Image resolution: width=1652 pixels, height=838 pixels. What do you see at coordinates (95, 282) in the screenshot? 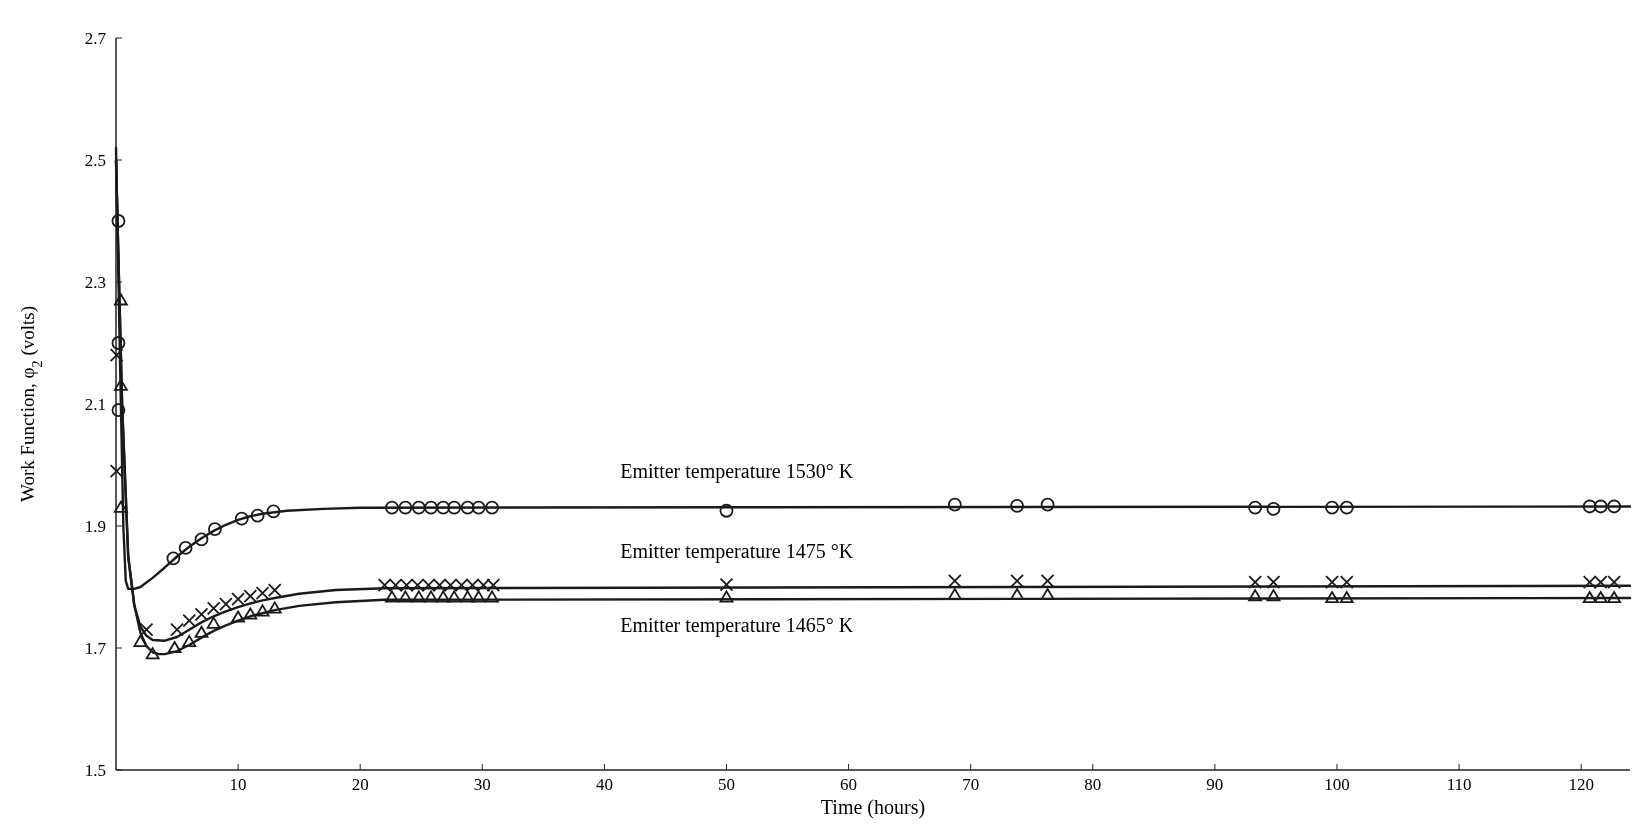
I see `y-tick-label: 2.3` at bounding box center [95, 282].